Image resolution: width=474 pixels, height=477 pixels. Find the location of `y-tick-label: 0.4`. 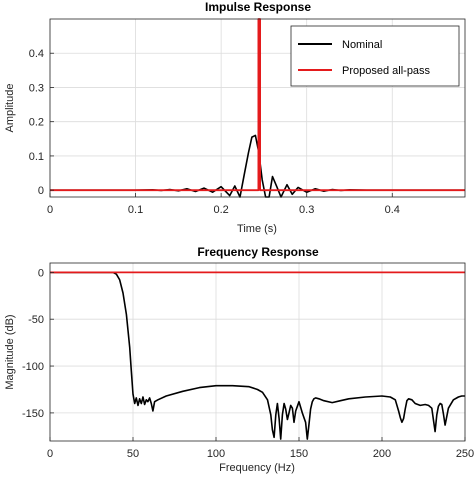

y-tick-label: 0.4 is located at coordinates (36, 54).